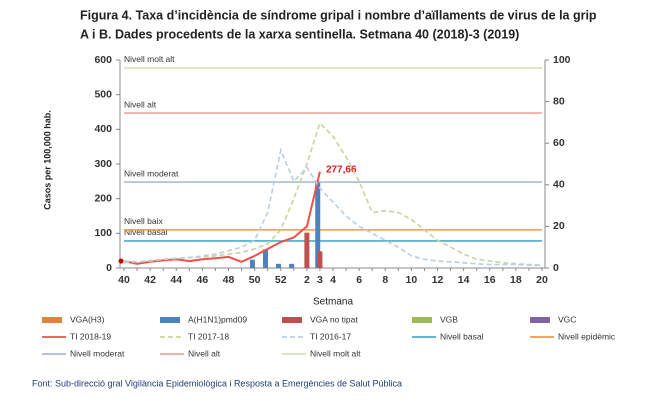 Image resolution: width=650 pixels, height=406 pixels. Describe the element at coordinates (97, 353) in the screenshot. I see `legend-label: Nivell moderat` at that location.